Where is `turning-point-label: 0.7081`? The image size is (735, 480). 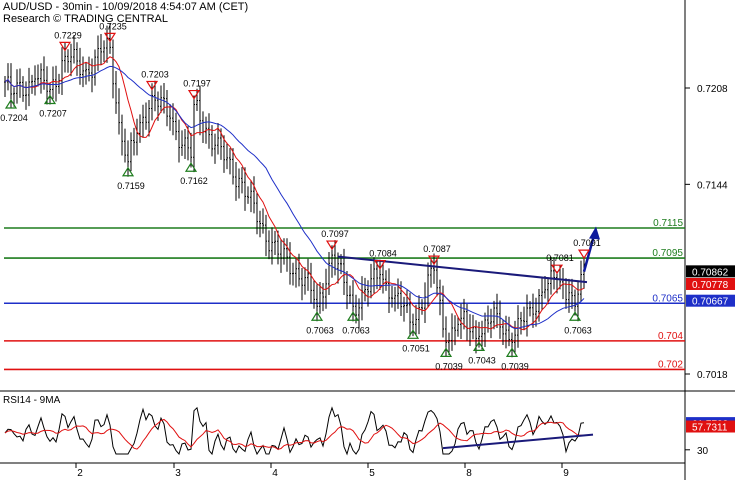
turning-point-label: 0.7081 is located at coordinates (560, 258).